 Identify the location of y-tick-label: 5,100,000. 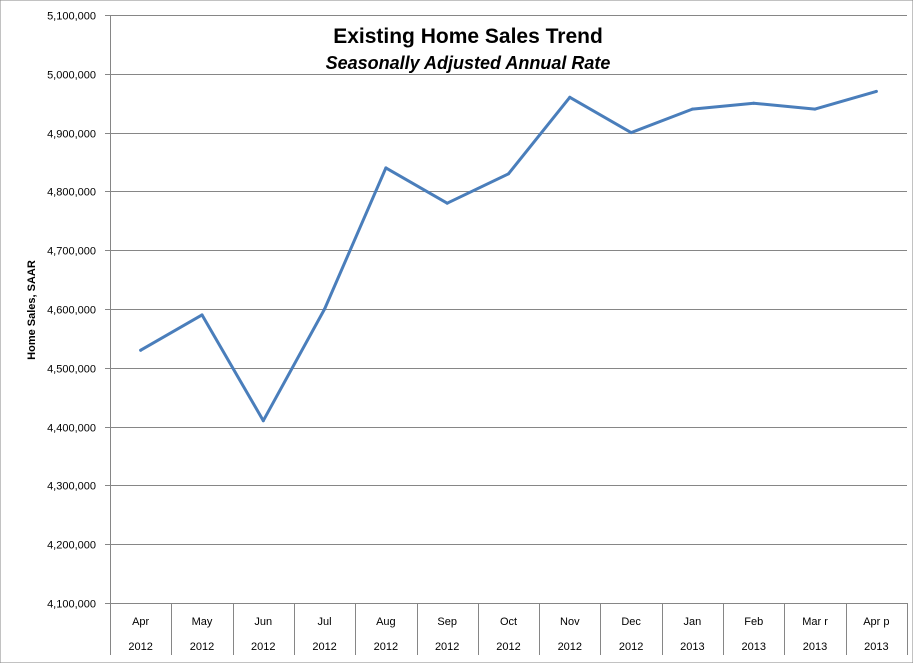
(71, 17).